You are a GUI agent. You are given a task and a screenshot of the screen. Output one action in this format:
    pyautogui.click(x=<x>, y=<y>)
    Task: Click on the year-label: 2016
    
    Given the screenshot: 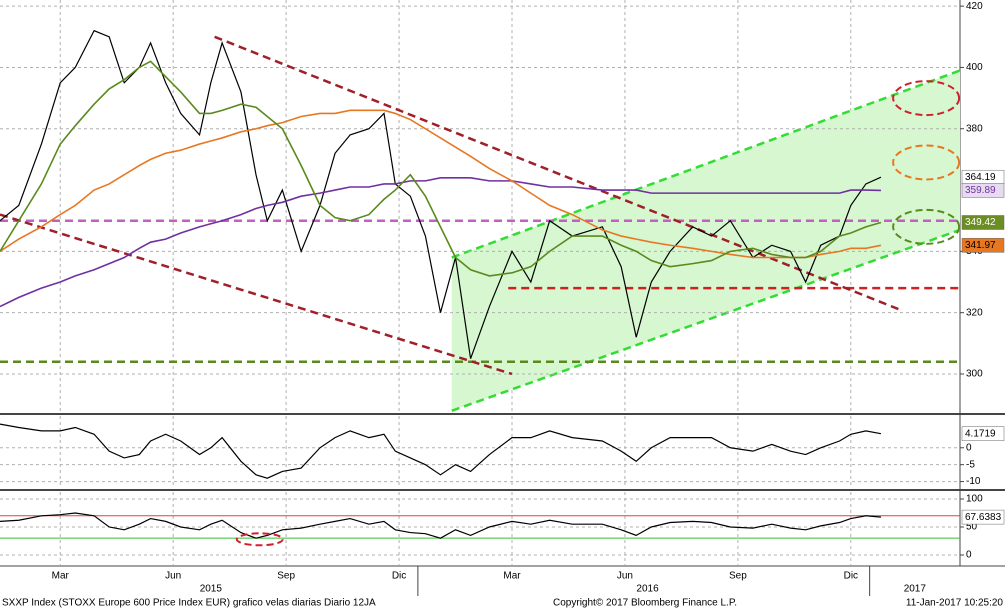 What is the action you would take?
    pyautogui.click(x=647, y=589)
    